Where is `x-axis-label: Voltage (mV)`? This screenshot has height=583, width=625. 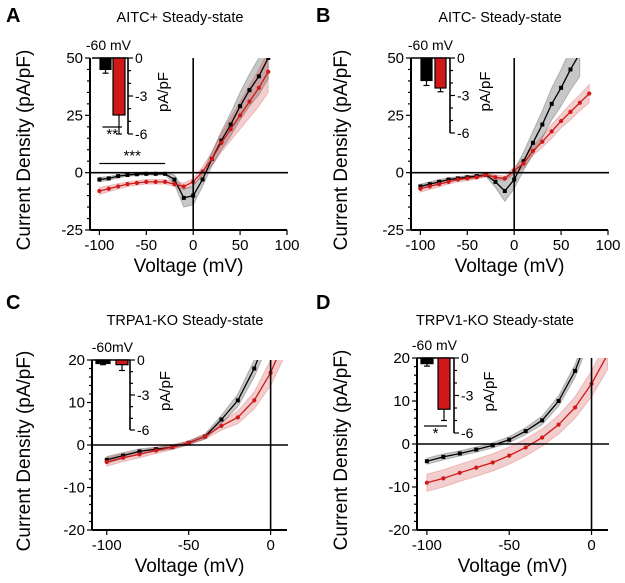
x-axis-label: Voltage (mV) is located at coordinates (513, 566).